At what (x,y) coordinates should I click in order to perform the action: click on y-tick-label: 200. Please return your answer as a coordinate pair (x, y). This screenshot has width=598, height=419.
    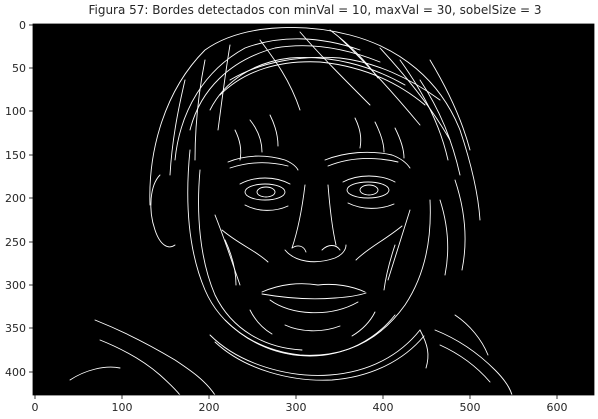
    Looking at the image, I should click on (15, 198).